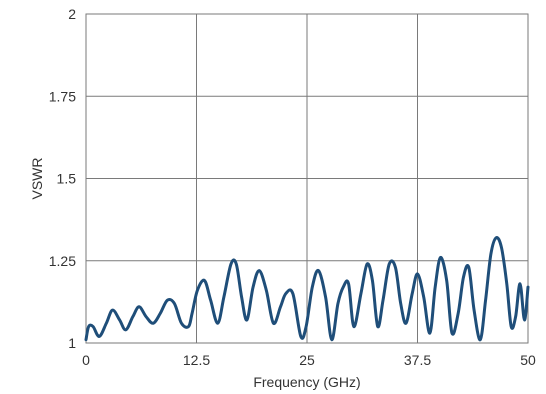 The height and width of the screenshot is (394, 546). I want to click on x-tick-label: 50, so click(528, 360).